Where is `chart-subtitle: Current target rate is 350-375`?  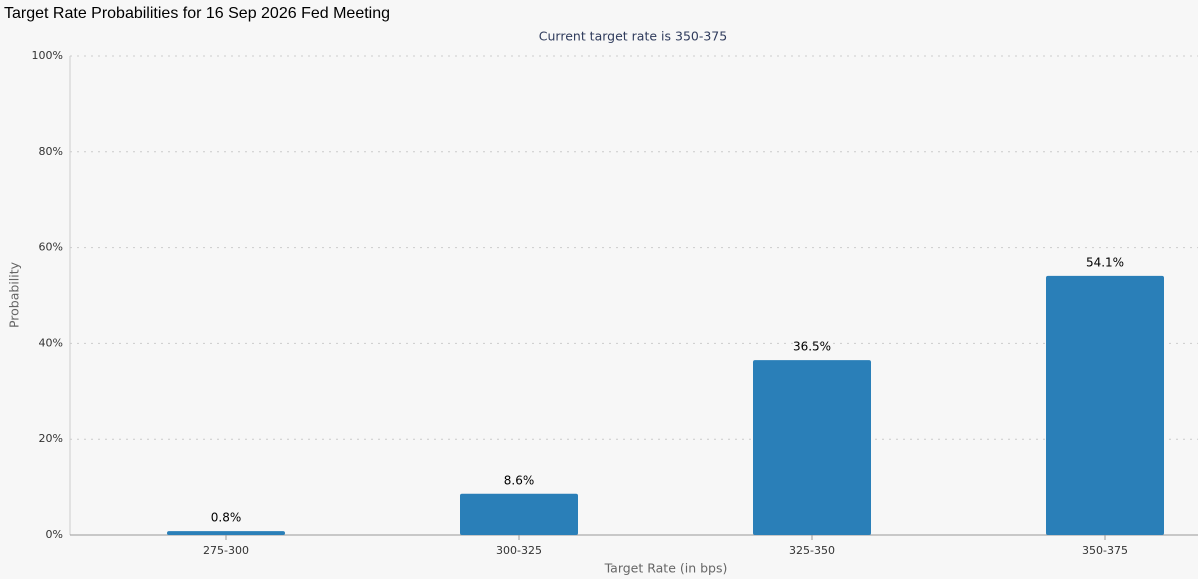 chart-subtitle: Current target rate is 350-375 is located at coordinates (633, 36).